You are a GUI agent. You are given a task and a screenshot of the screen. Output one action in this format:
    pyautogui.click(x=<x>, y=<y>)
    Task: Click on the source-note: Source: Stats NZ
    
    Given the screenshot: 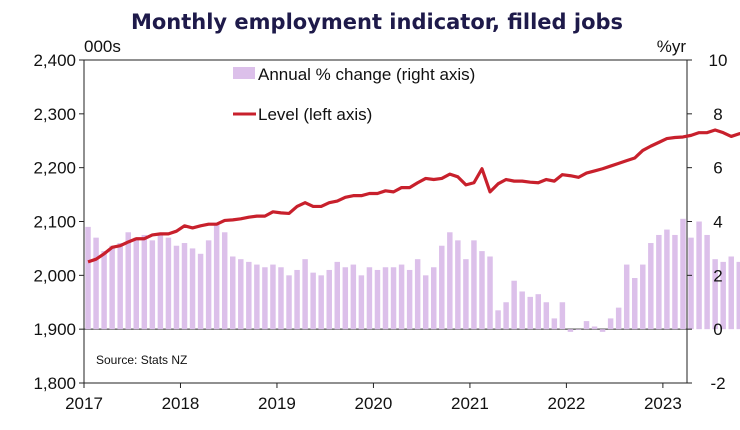 What is the action you would take?
    pyautogui.click(x=141, y=360)
    